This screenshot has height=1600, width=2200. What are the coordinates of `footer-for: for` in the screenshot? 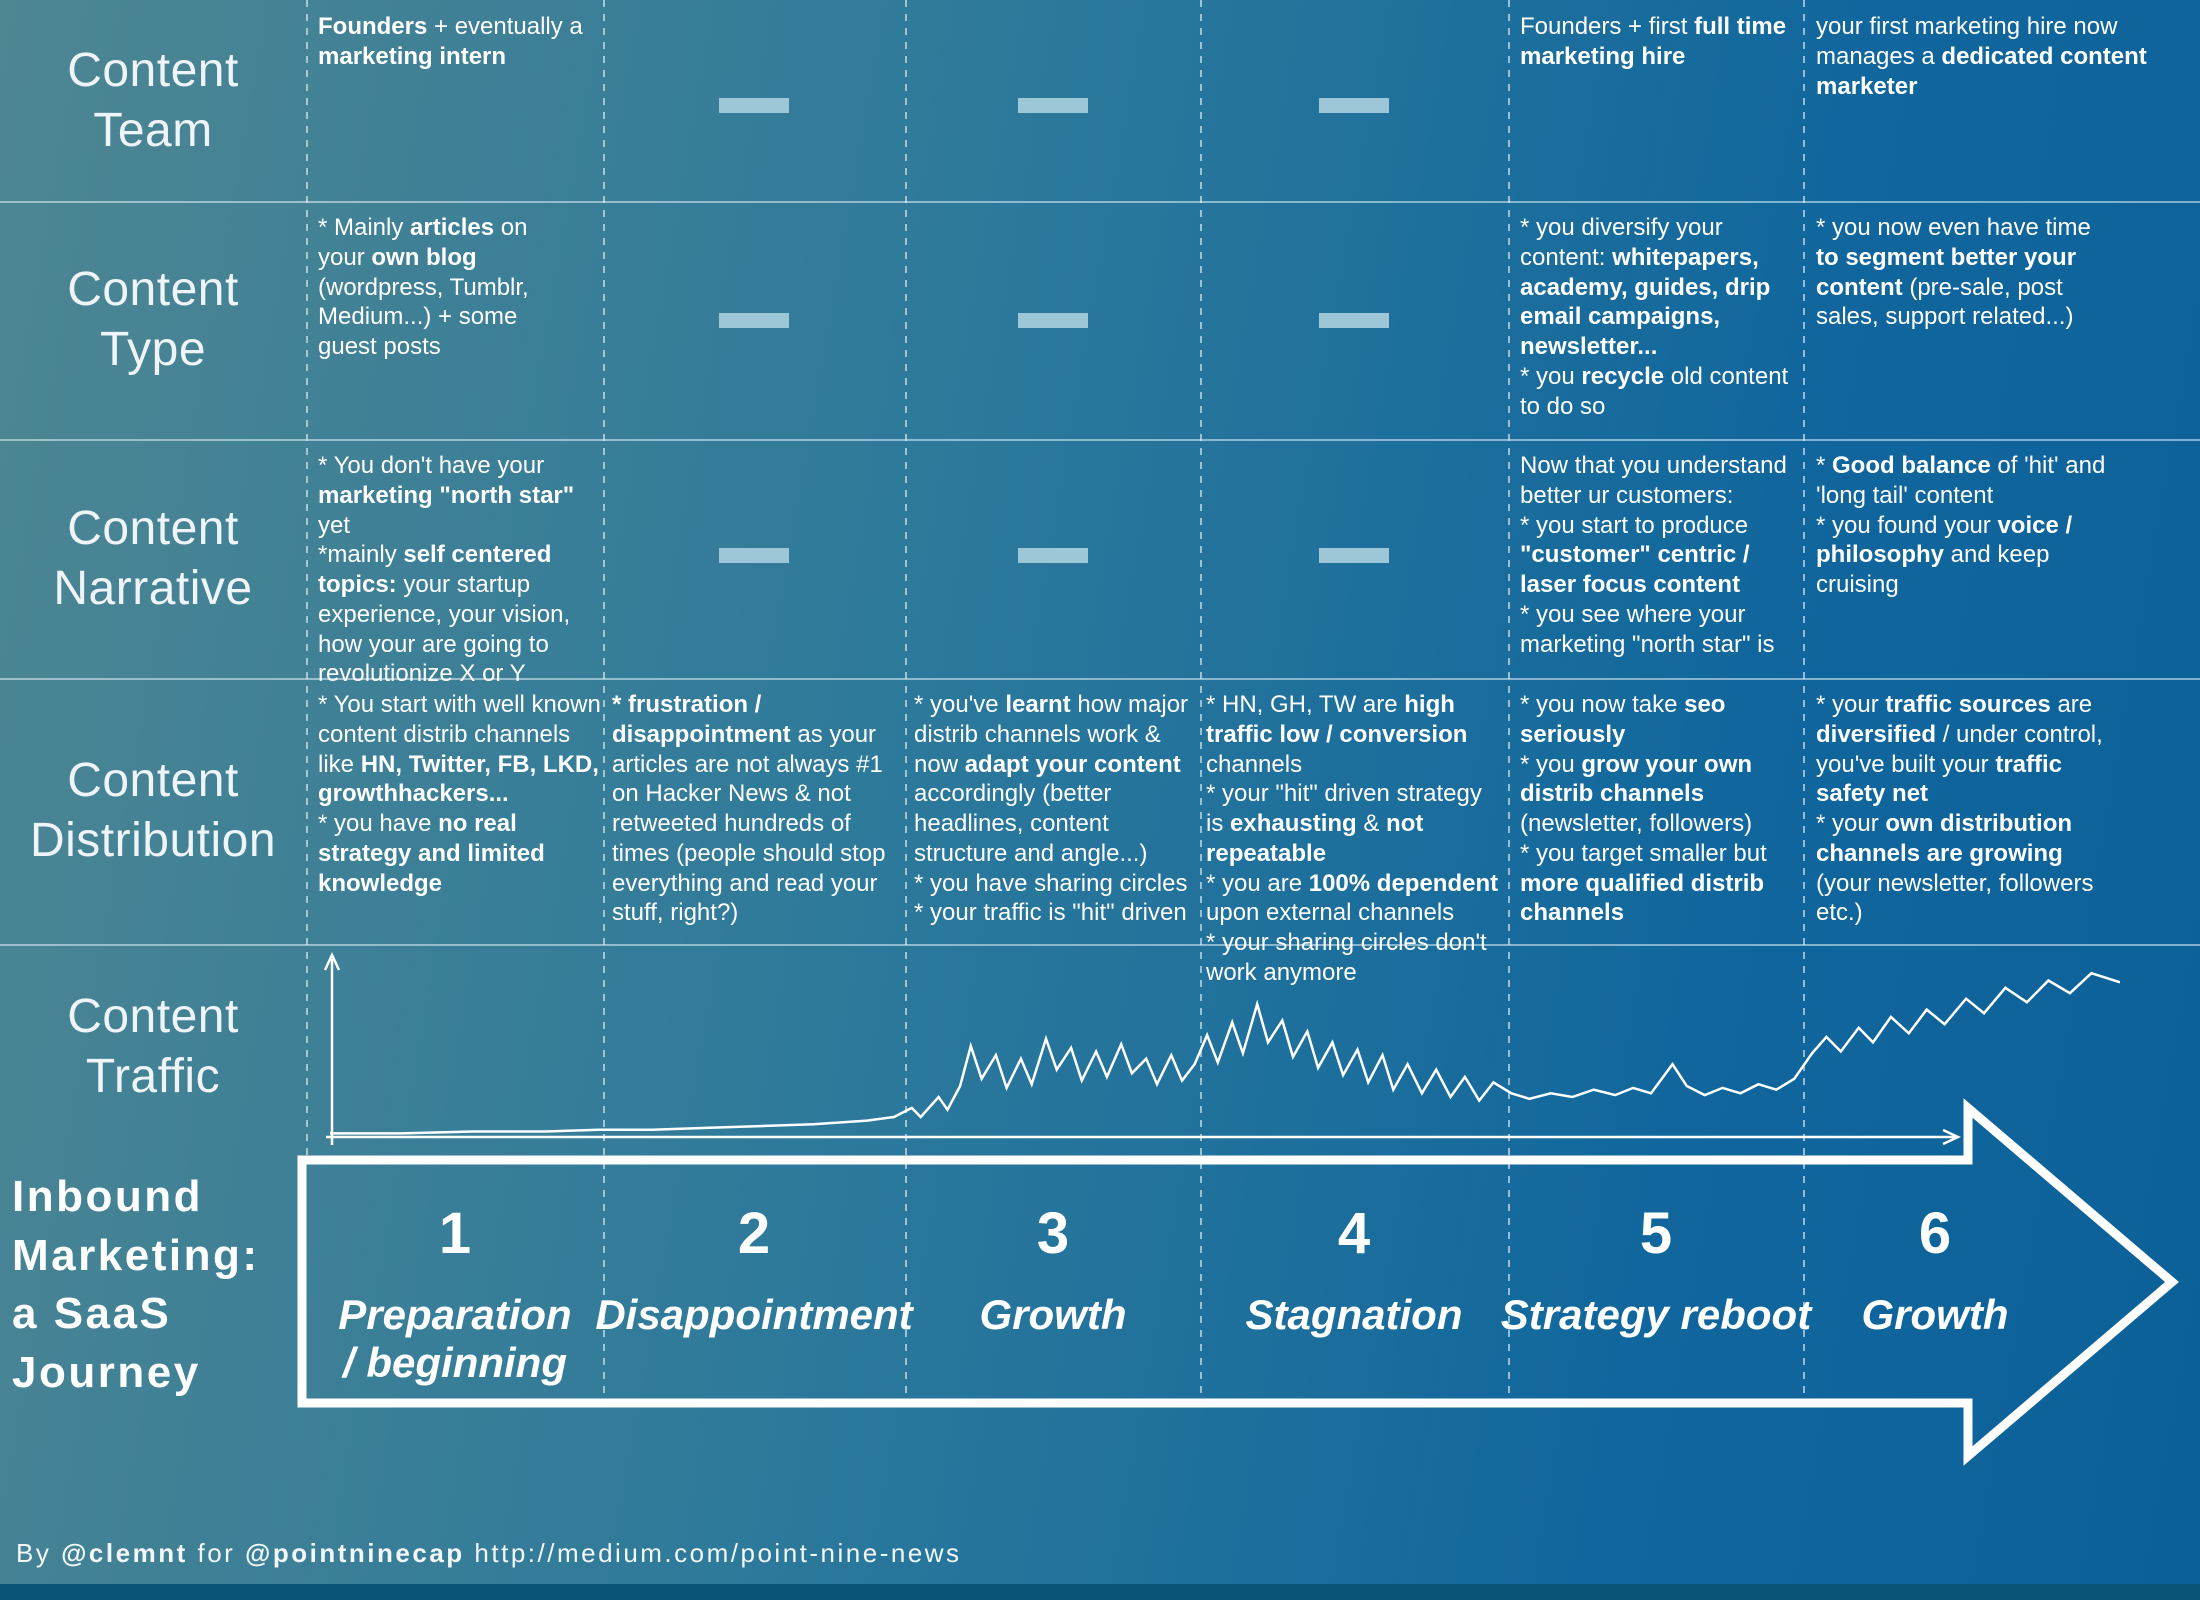 It's located at (216, 1553).